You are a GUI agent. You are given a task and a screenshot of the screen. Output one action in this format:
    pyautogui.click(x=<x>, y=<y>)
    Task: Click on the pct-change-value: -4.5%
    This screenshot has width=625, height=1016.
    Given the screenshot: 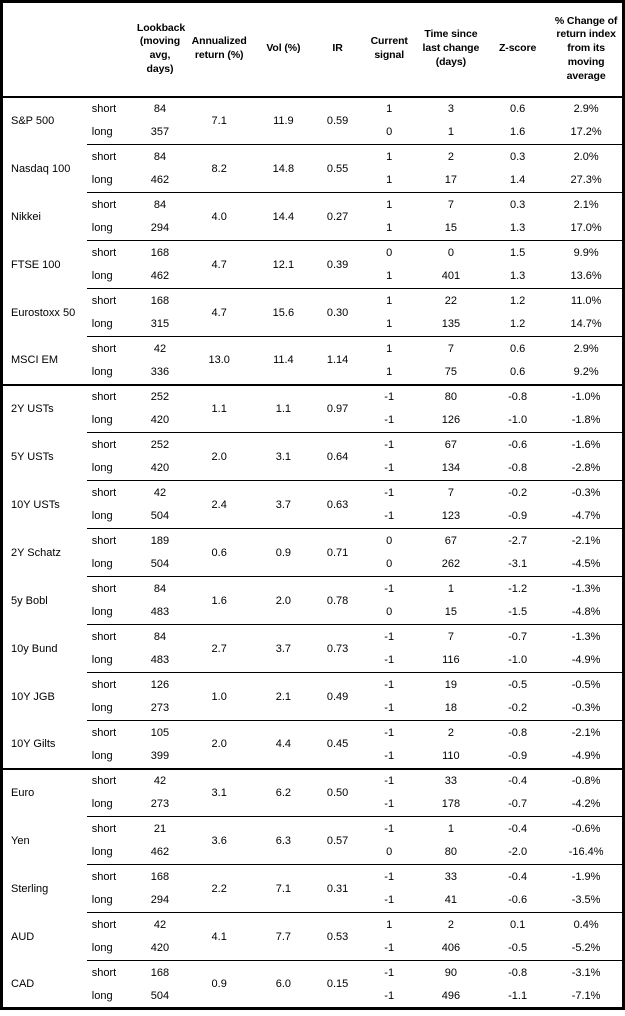 What is the action you would take?
    pyautogui.click(x=587, y=564)
    